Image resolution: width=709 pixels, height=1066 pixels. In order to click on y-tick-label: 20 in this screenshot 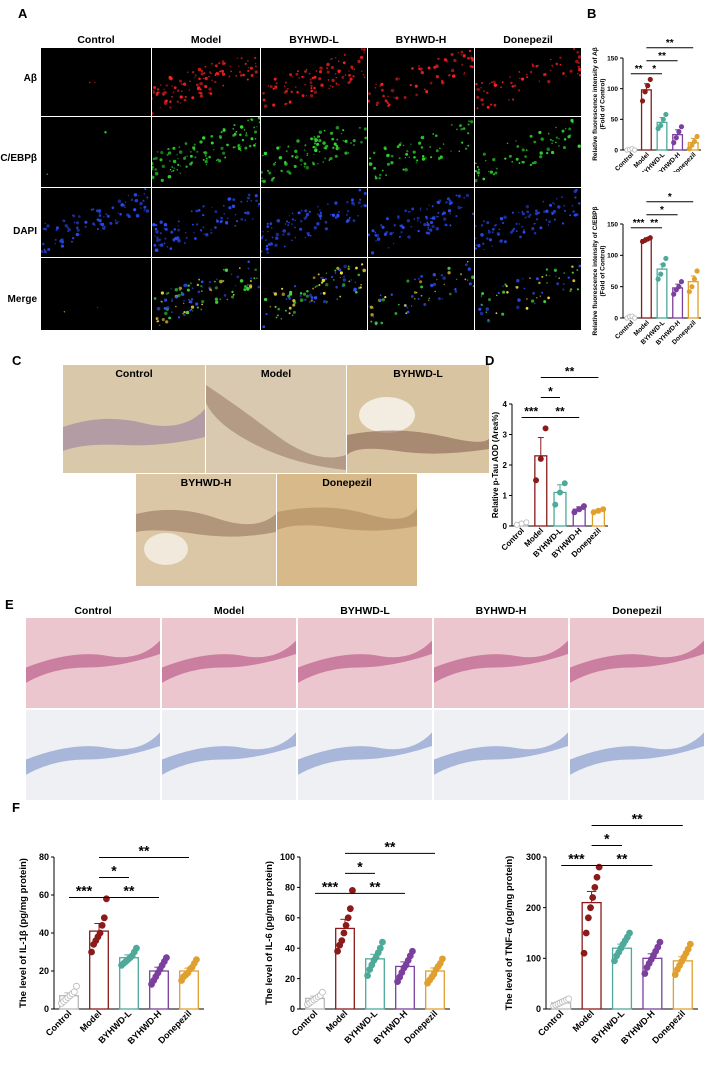, I will do `click(44, 971)`.